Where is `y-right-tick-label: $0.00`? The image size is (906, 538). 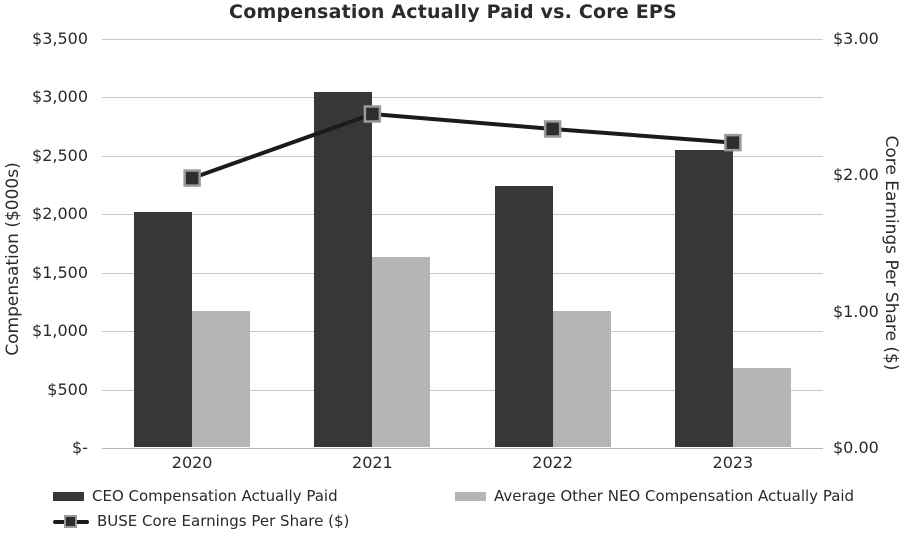 y-right-tick-label: $0.00 is located at coordinates (856, 447).